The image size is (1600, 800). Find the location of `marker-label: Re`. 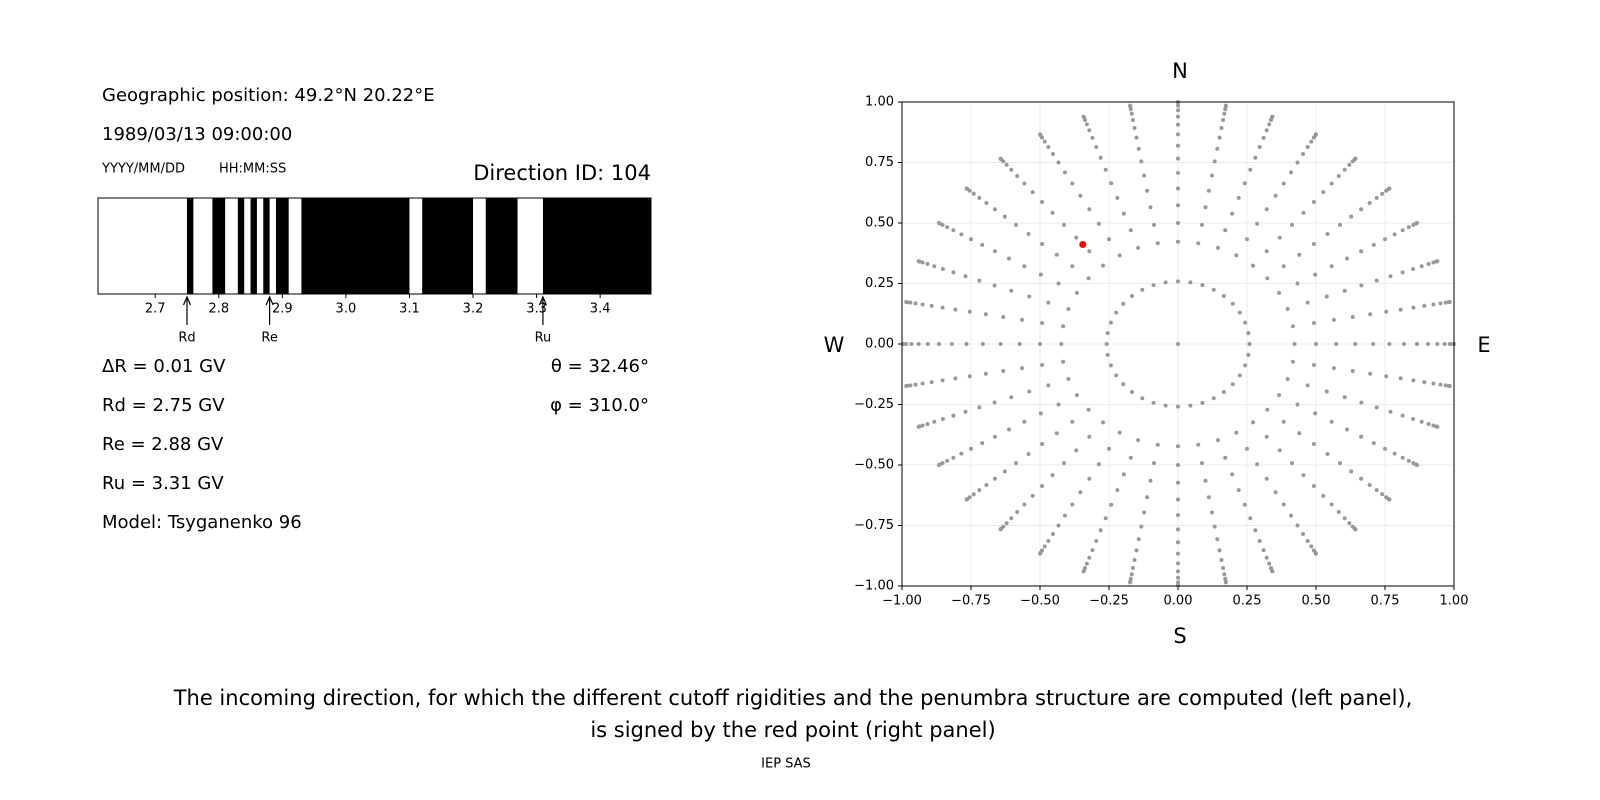

marker-label: Re is located at coordinates (269, 338).